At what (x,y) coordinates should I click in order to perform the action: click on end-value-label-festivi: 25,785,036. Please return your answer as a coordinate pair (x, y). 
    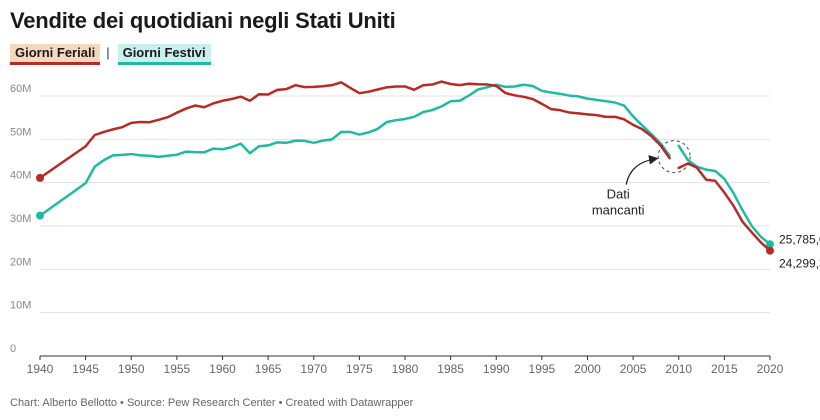
    Looking at the image, I should click on (799, 239).